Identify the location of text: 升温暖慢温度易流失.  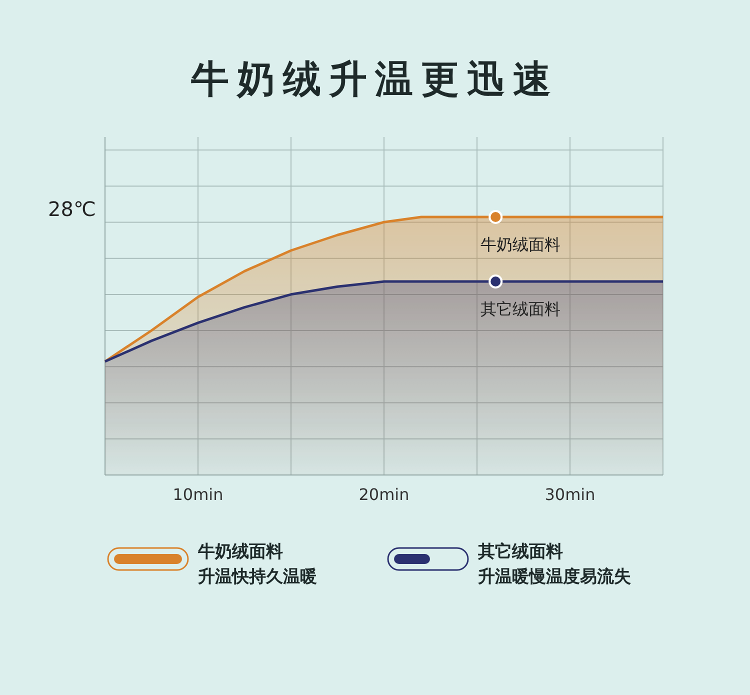
(554, 577).